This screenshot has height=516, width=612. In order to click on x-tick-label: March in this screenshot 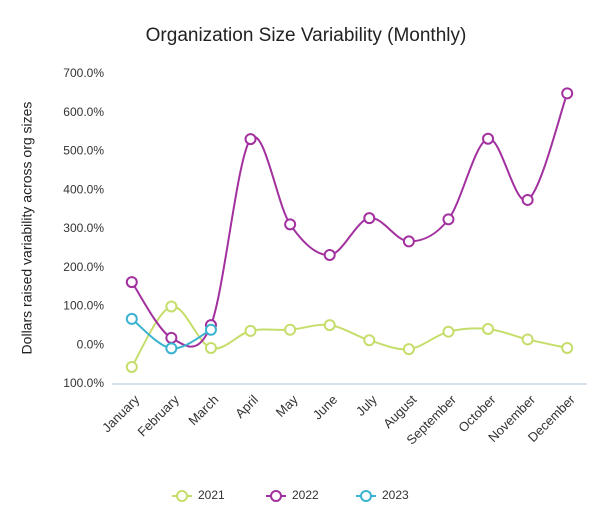, I will do `click(203, 410)`.